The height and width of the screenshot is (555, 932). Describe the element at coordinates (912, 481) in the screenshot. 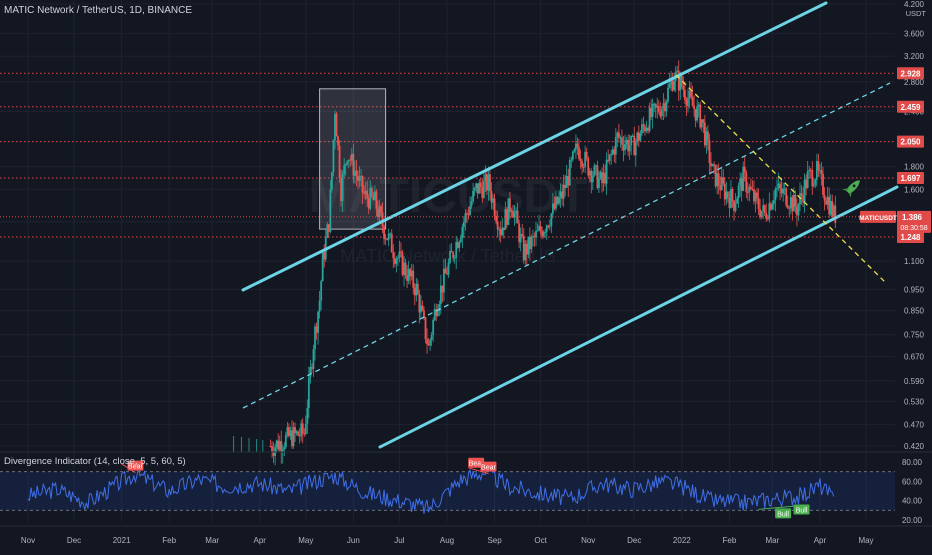

I see `rsi-level-label: 60.00` at that location.